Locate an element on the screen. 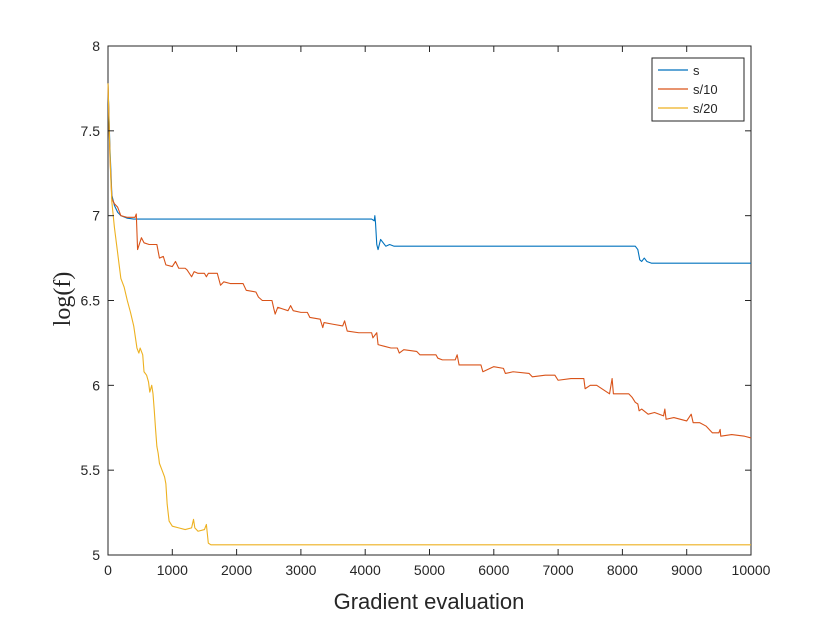 The height and width of the screenshot is (623, 830). x-tick-label: 4000 is located at coordinates (365, 570).